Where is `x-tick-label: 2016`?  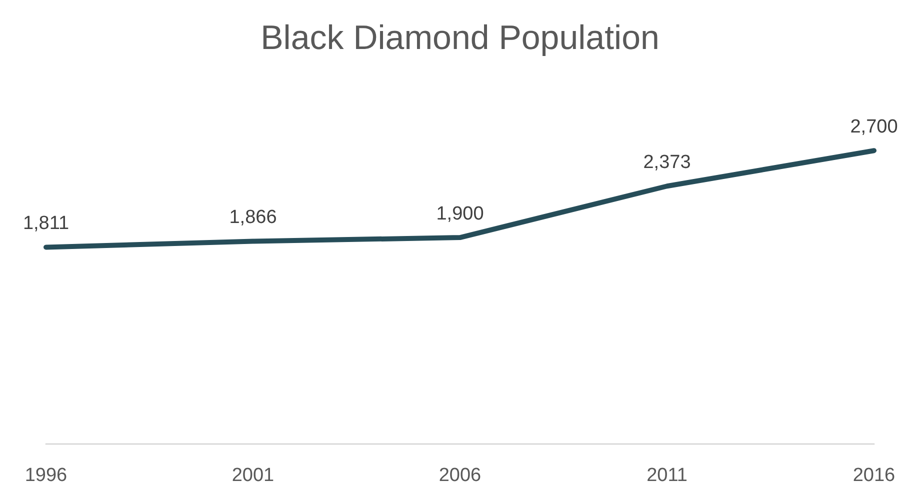
x-tick-label: 2016 is located at coordinates (874, 475).